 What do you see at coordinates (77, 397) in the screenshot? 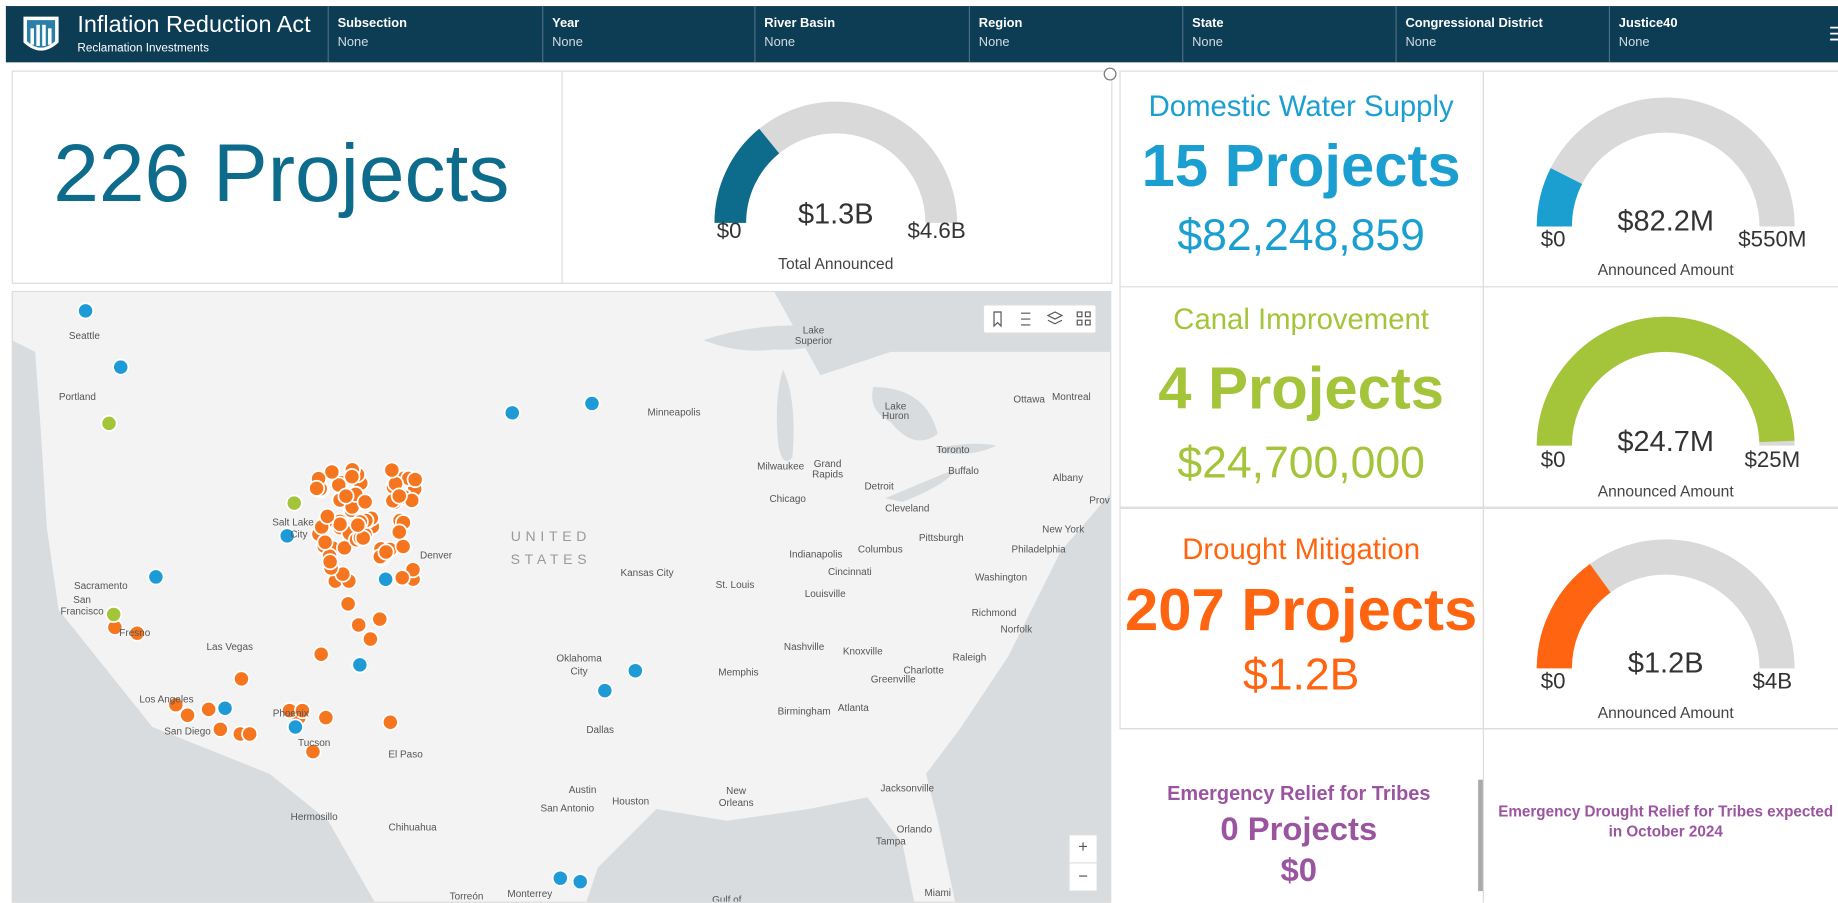
I see `city-label: Portland` at bounding box center [77, 397].